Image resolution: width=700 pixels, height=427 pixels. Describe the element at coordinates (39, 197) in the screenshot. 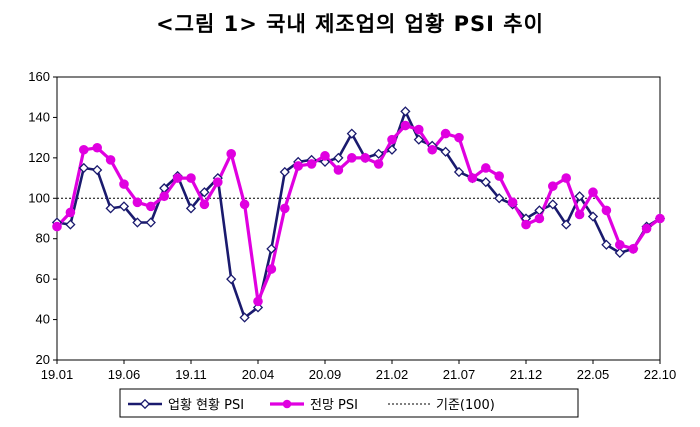

I see `y-tick-label: 100` at that location.